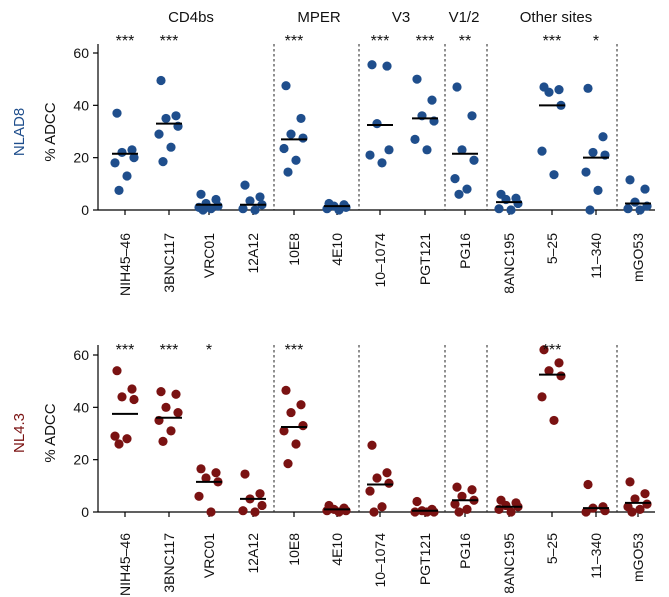  I want to click on group-label-cd4bs: CD4bs, so click(191, 17).